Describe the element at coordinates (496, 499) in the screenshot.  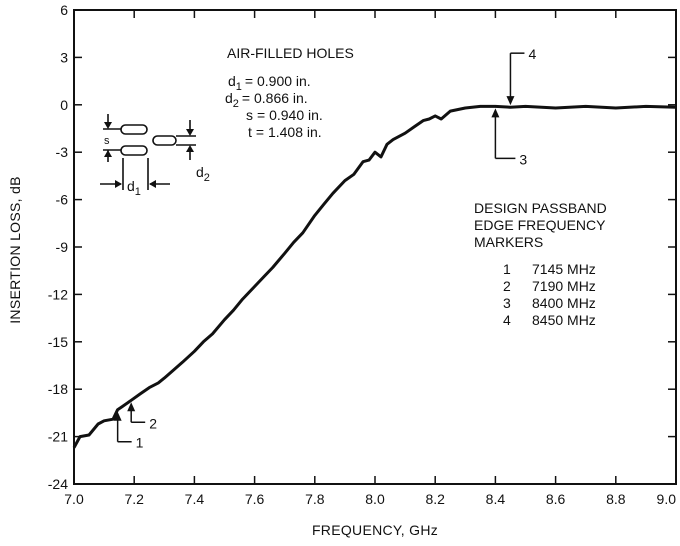
I see `x-tick-label: 8.4` at that location.